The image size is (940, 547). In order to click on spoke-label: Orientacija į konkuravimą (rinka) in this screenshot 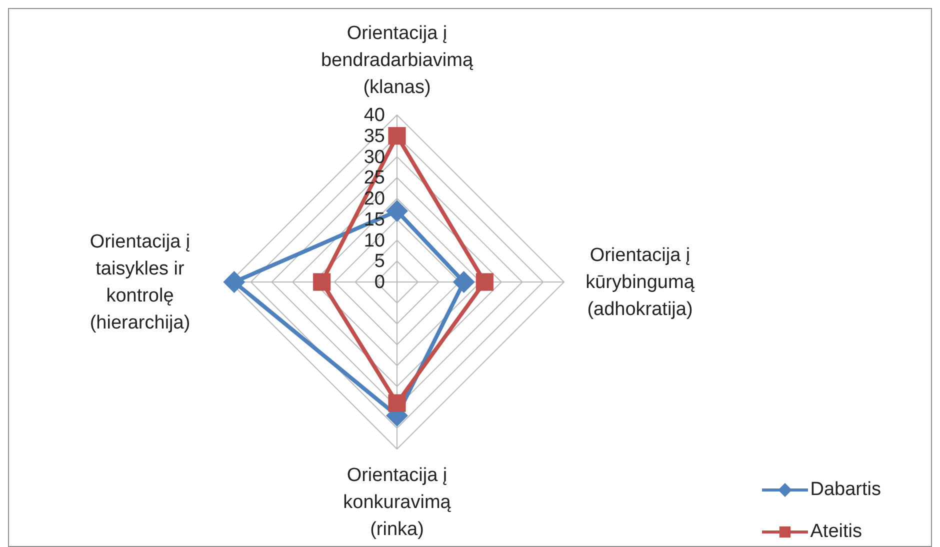, I will do `click(397, 502)`.